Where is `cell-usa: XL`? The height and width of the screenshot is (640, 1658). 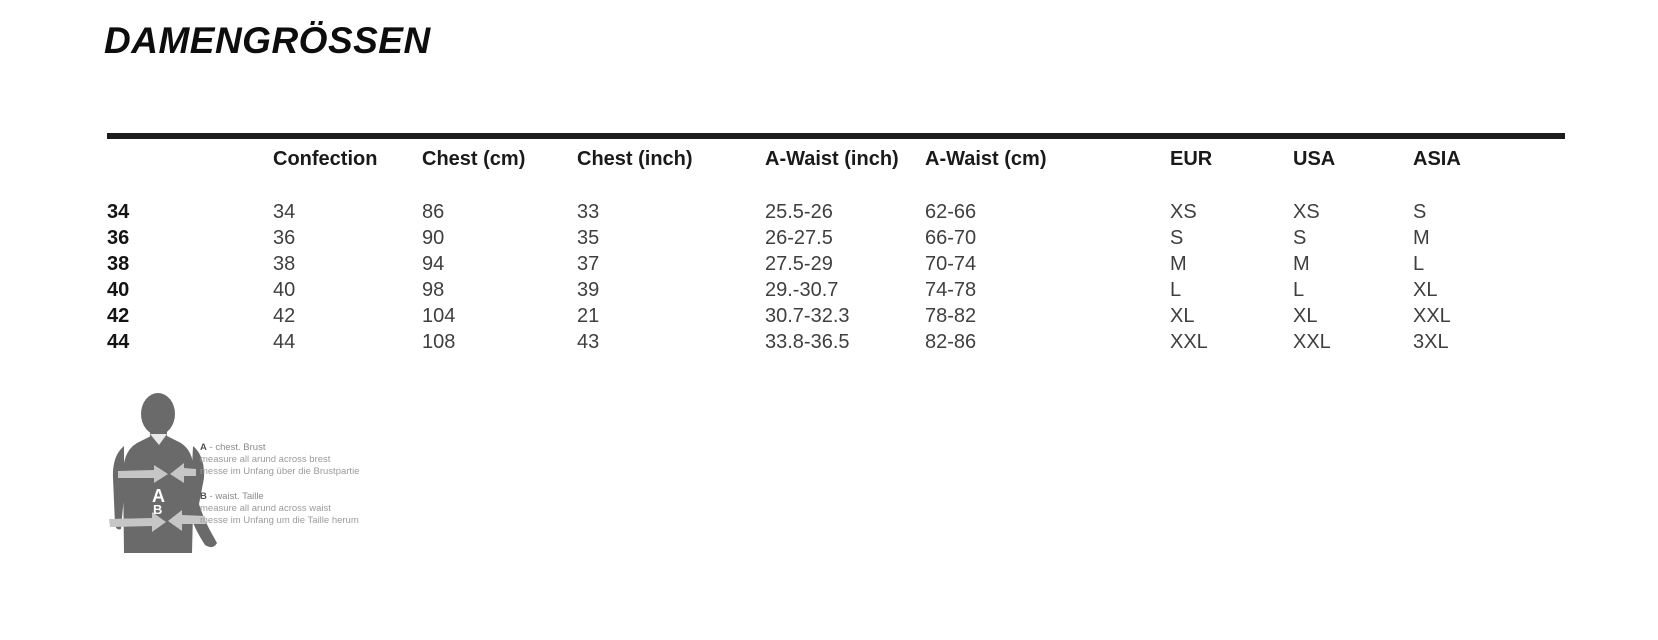
cell-usa: XL is located at coordinates (1305, 316).